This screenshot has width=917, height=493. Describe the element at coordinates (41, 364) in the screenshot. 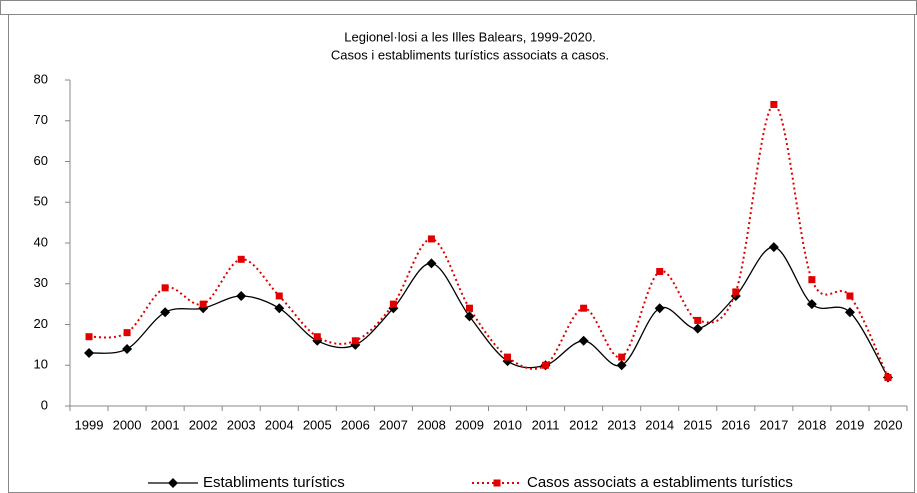

I see `y-tick-label: 10` at that location.